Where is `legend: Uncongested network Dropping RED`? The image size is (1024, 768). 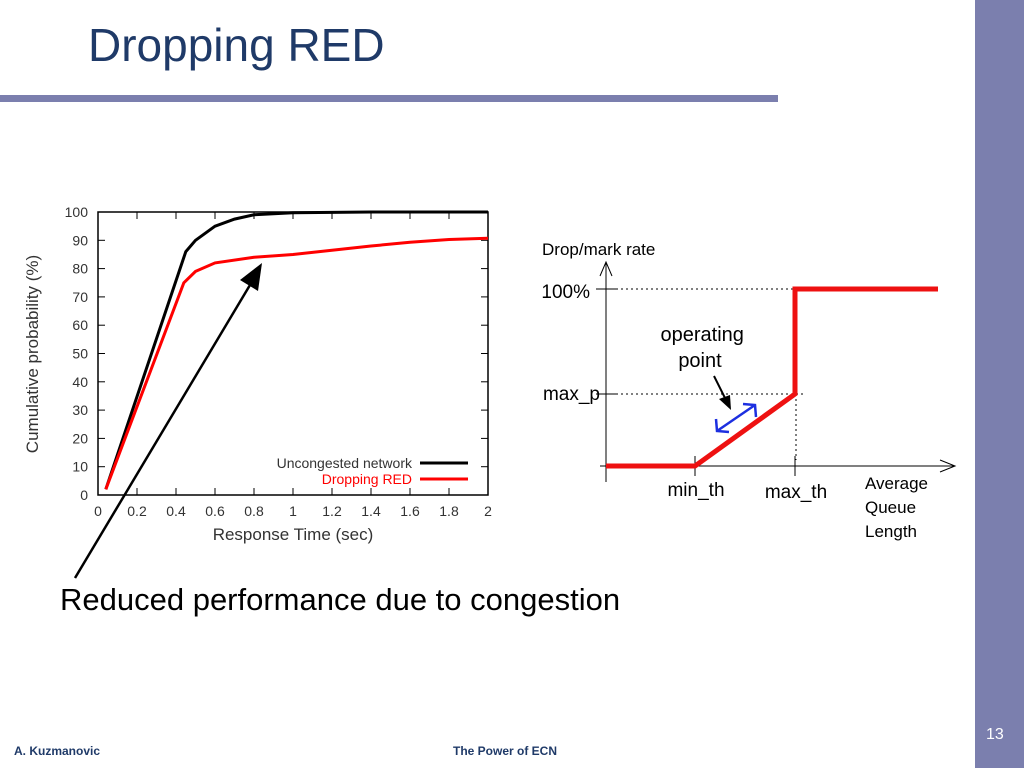 legend: Uncongested network Dropping RED is located at coordinates (372, 471).